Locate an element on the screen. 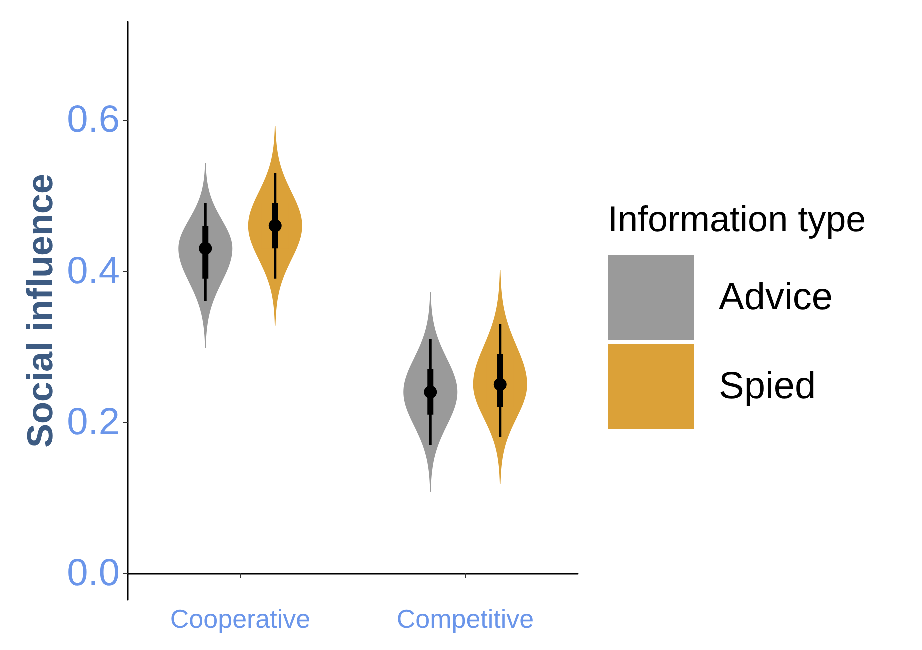  x-tick-label: Competitive is located at coordinates (465, 619).